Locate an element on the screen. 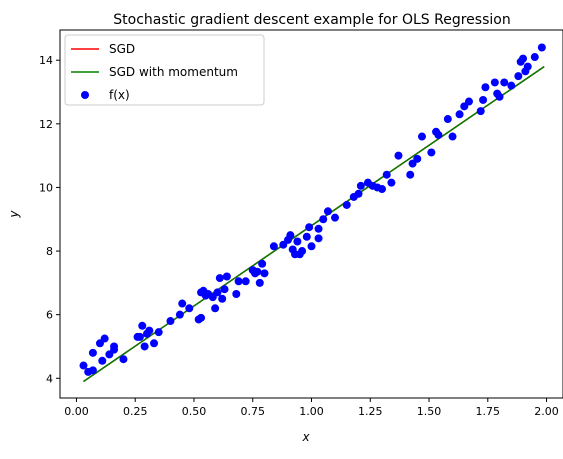 The image size is (563, 459). x-tick-label: 0.25 is located at coordinates (135, 411).